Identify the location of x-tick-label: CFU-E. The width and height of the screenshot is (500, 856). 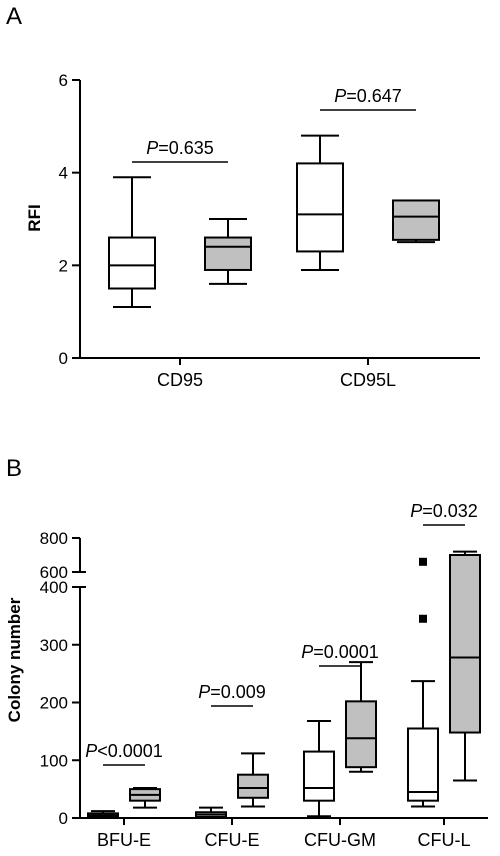
(232, 840).